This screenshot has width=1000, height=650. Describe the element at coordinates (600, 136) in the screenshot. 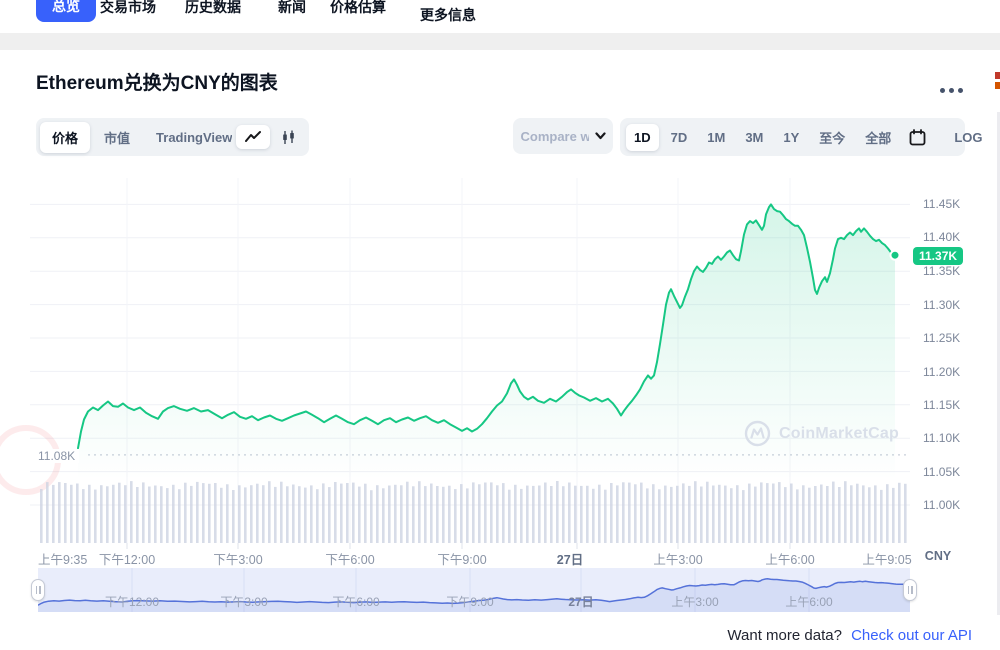

I see `chevron-down-icon` at that location.